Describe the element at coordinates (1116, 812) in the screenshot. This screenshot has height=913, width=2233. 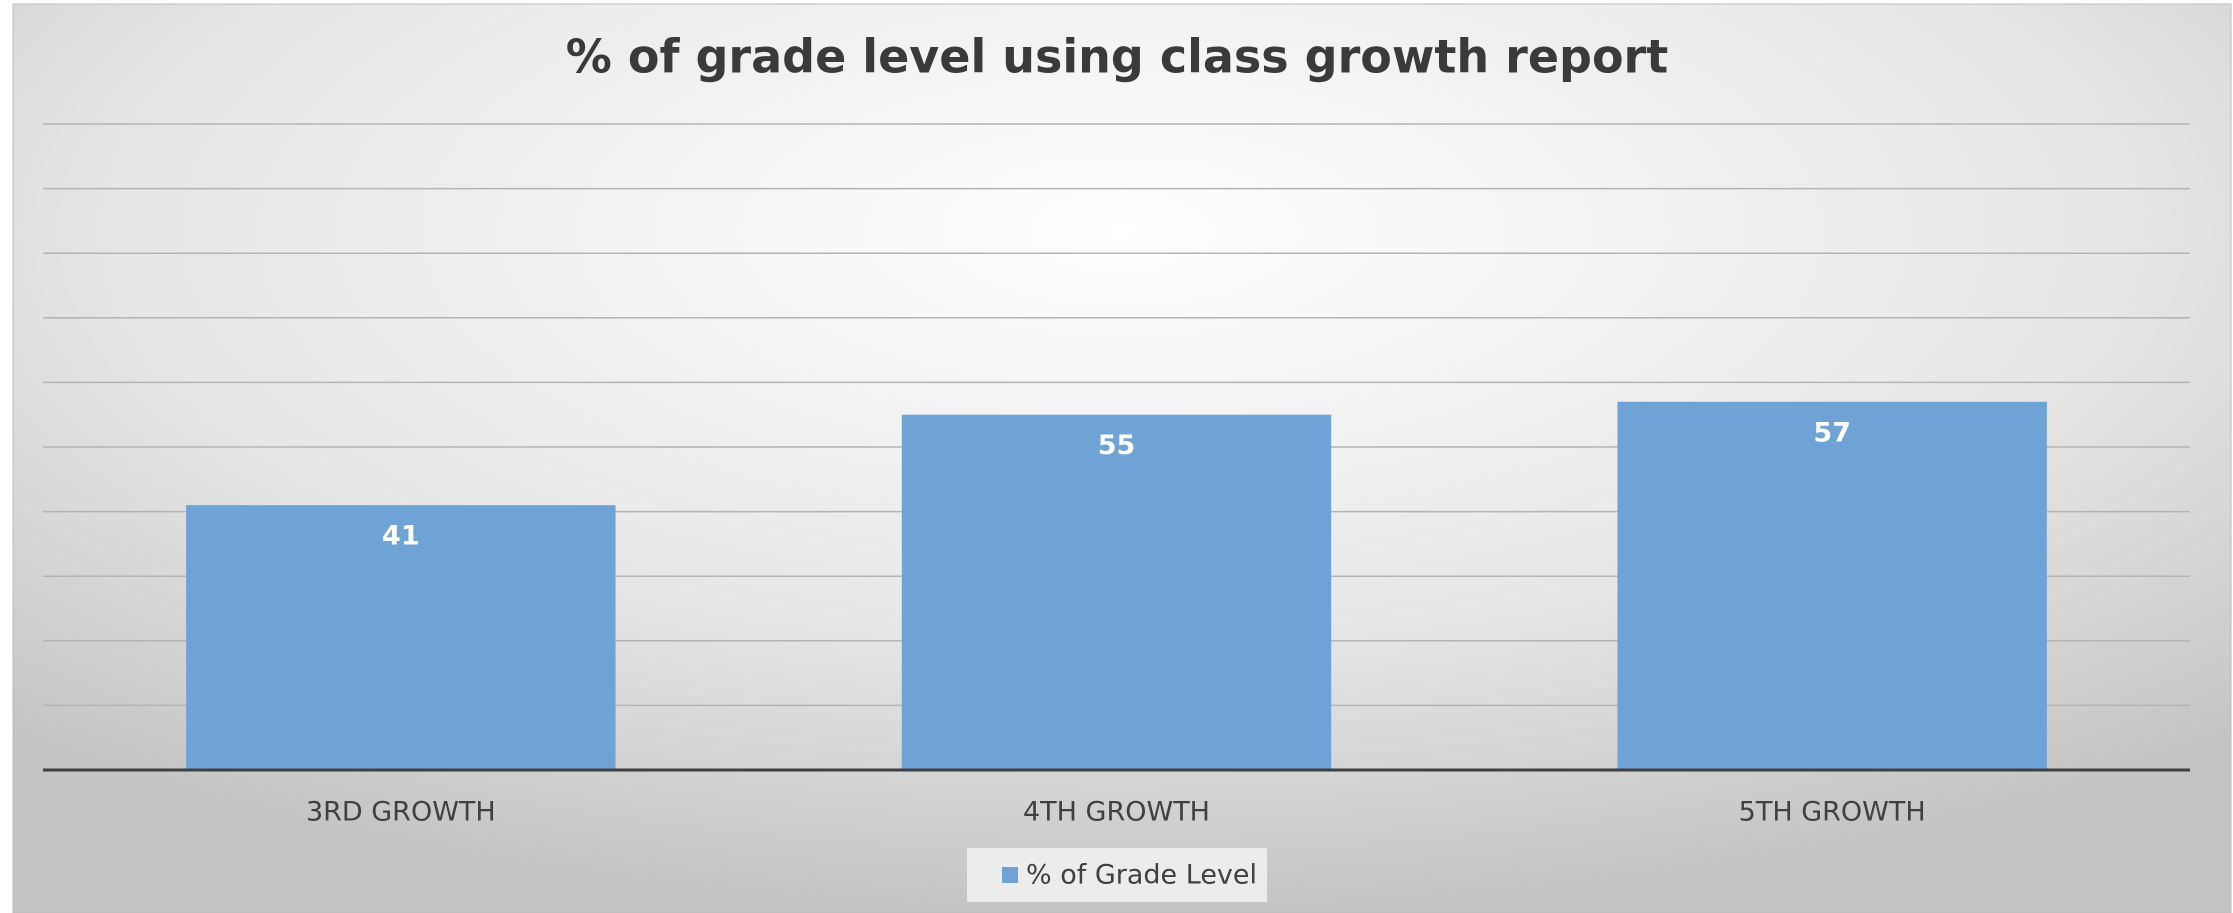
I see `x-tick-label: 4TH GROWTH` at that location.